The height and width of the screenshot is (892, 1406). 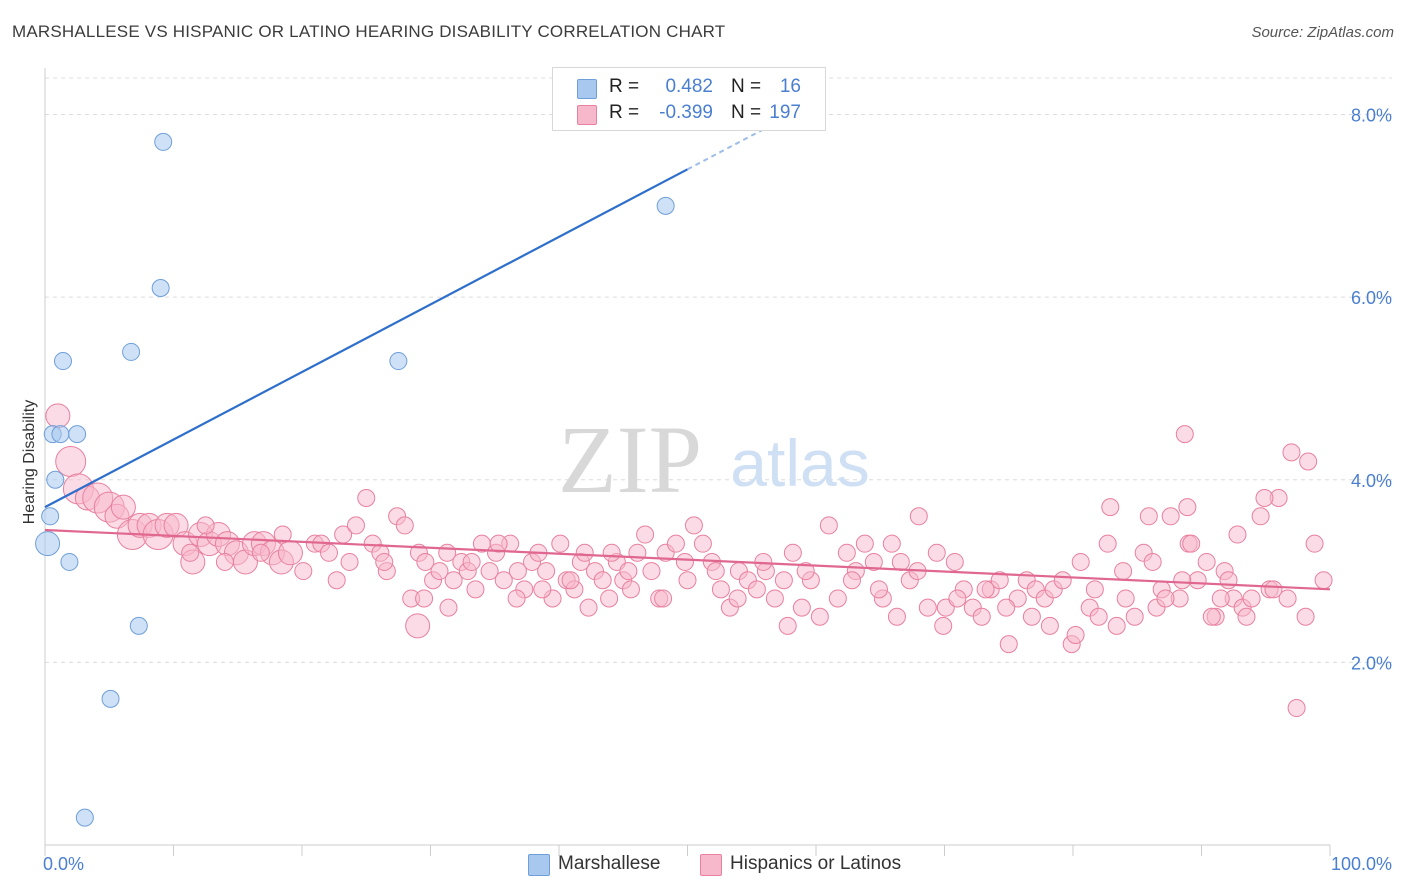 I want to click on marshallese-swatch, so click(x=539, y=865).